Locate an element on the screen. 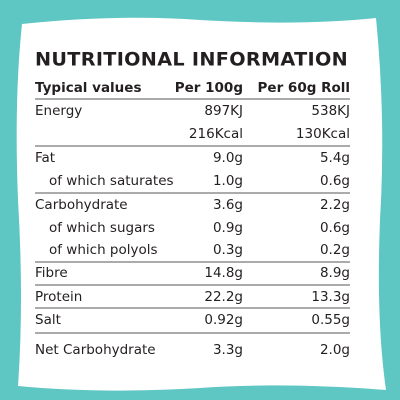 The width and height of the screenshot is (400, 400). per-100g-value: 22.2g is located at coordinates (223, 297).